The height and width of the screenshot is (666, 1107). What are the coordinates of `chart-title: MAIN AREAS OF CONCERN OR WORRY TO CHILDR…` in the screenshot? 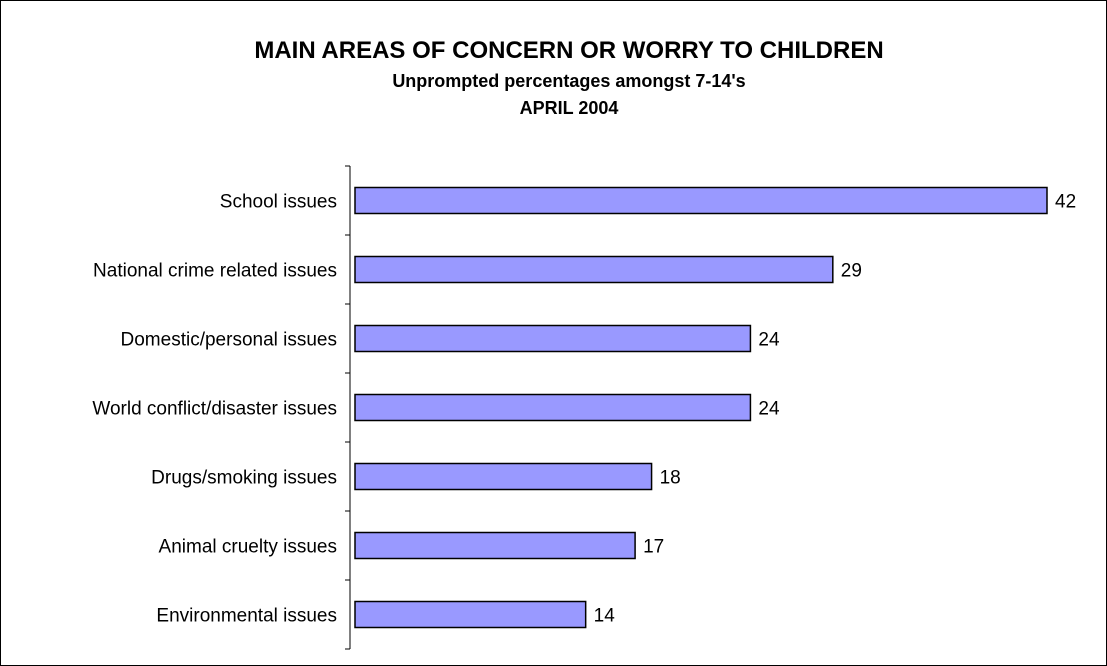 It's located at (568, 50).